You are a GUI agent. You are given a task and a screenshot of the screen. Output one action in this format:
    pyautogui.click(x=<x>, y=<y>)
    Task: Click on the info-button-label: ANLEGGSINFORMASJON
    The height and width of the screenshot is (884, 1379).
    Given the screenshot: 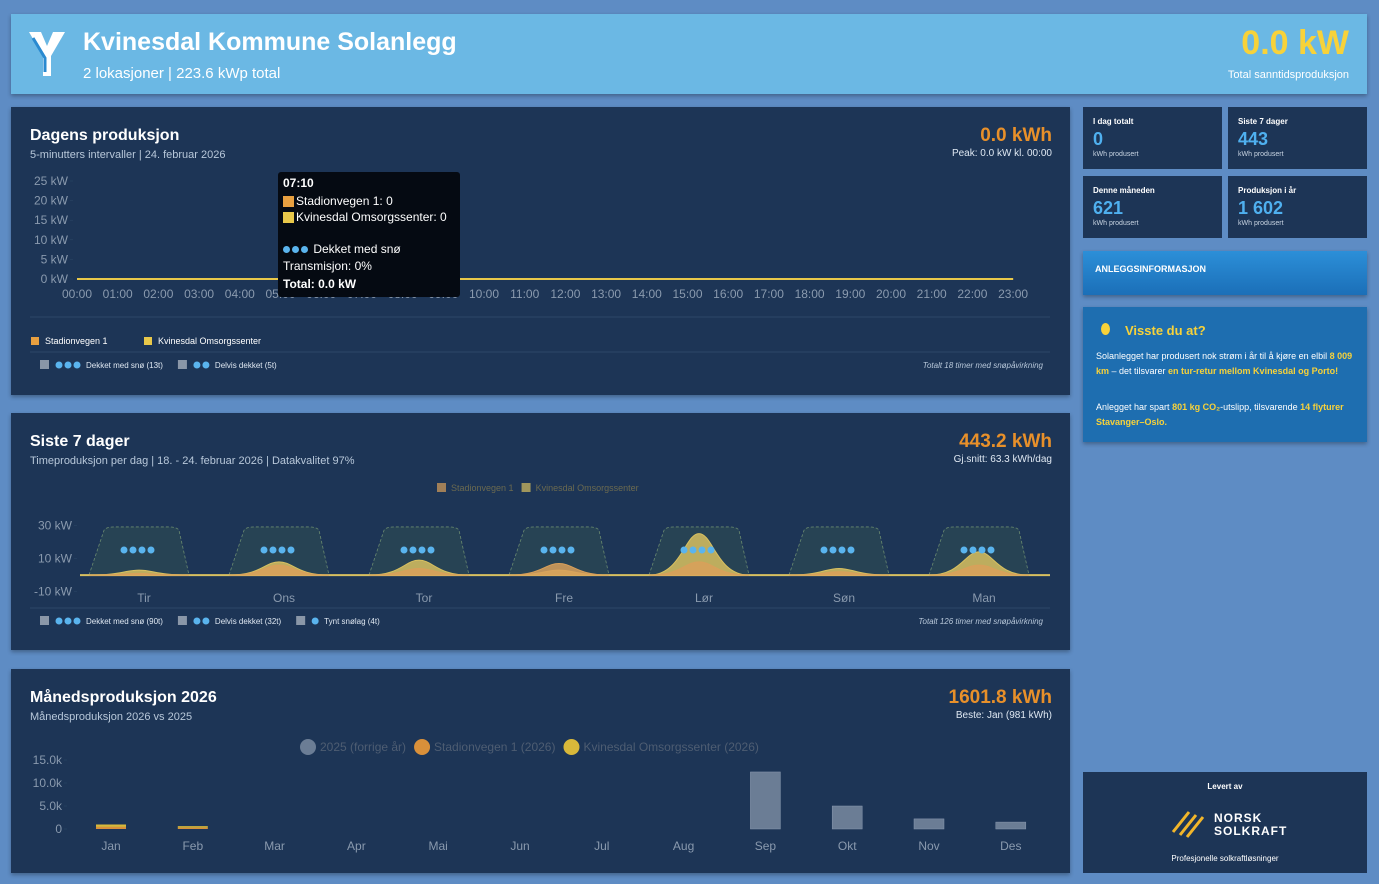 What is the action you would take?
    pyautogui.click(x=1151, y=269)
    